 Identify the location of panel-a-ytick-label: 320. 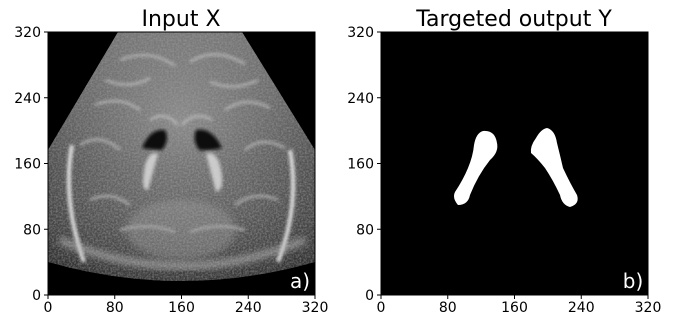
(27, 33).